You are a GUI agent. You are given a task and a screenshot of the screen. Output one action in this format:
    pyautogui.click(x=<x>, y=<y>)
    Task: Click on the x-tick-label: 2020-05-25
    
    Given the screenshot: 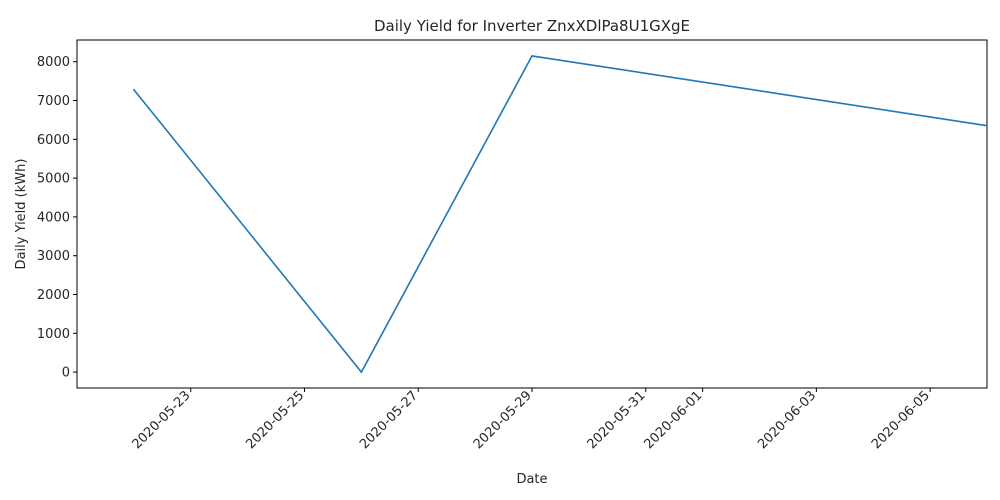 What is the action you would take?
    pyautogui.click(x=275, y=420)
    